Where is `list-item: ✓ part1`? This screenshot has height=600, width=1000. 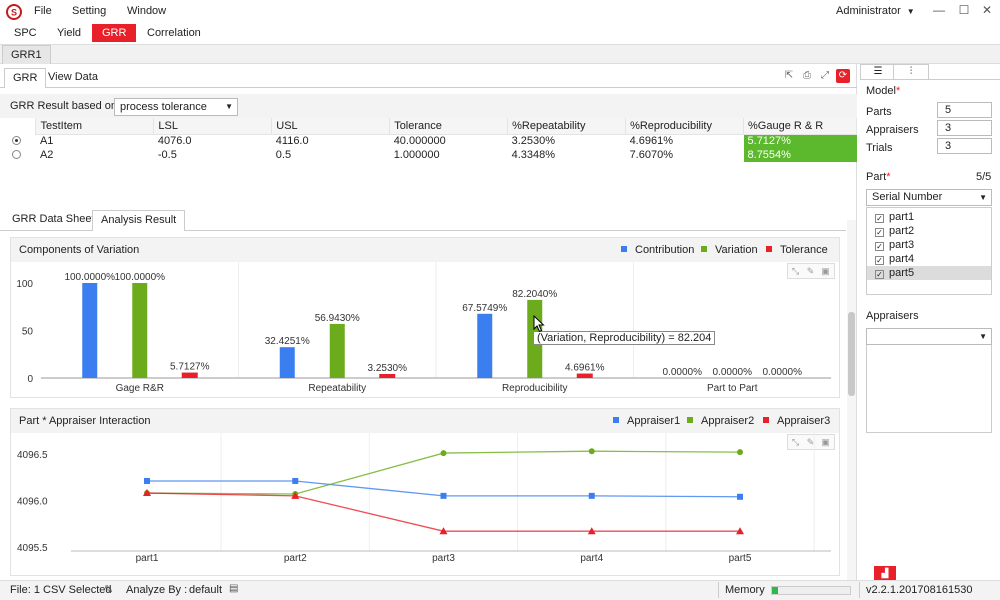
list-item: ✓ part1 is located at coordinates (929, 217).